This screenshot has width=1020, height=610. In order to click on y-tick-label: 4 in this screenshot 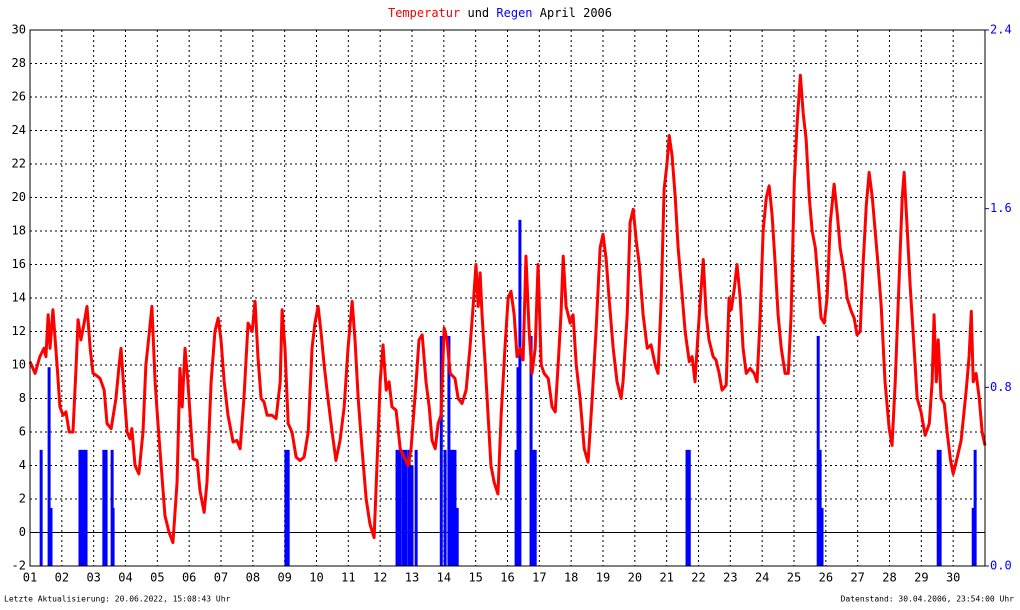, I will do `click(22, 465)`.